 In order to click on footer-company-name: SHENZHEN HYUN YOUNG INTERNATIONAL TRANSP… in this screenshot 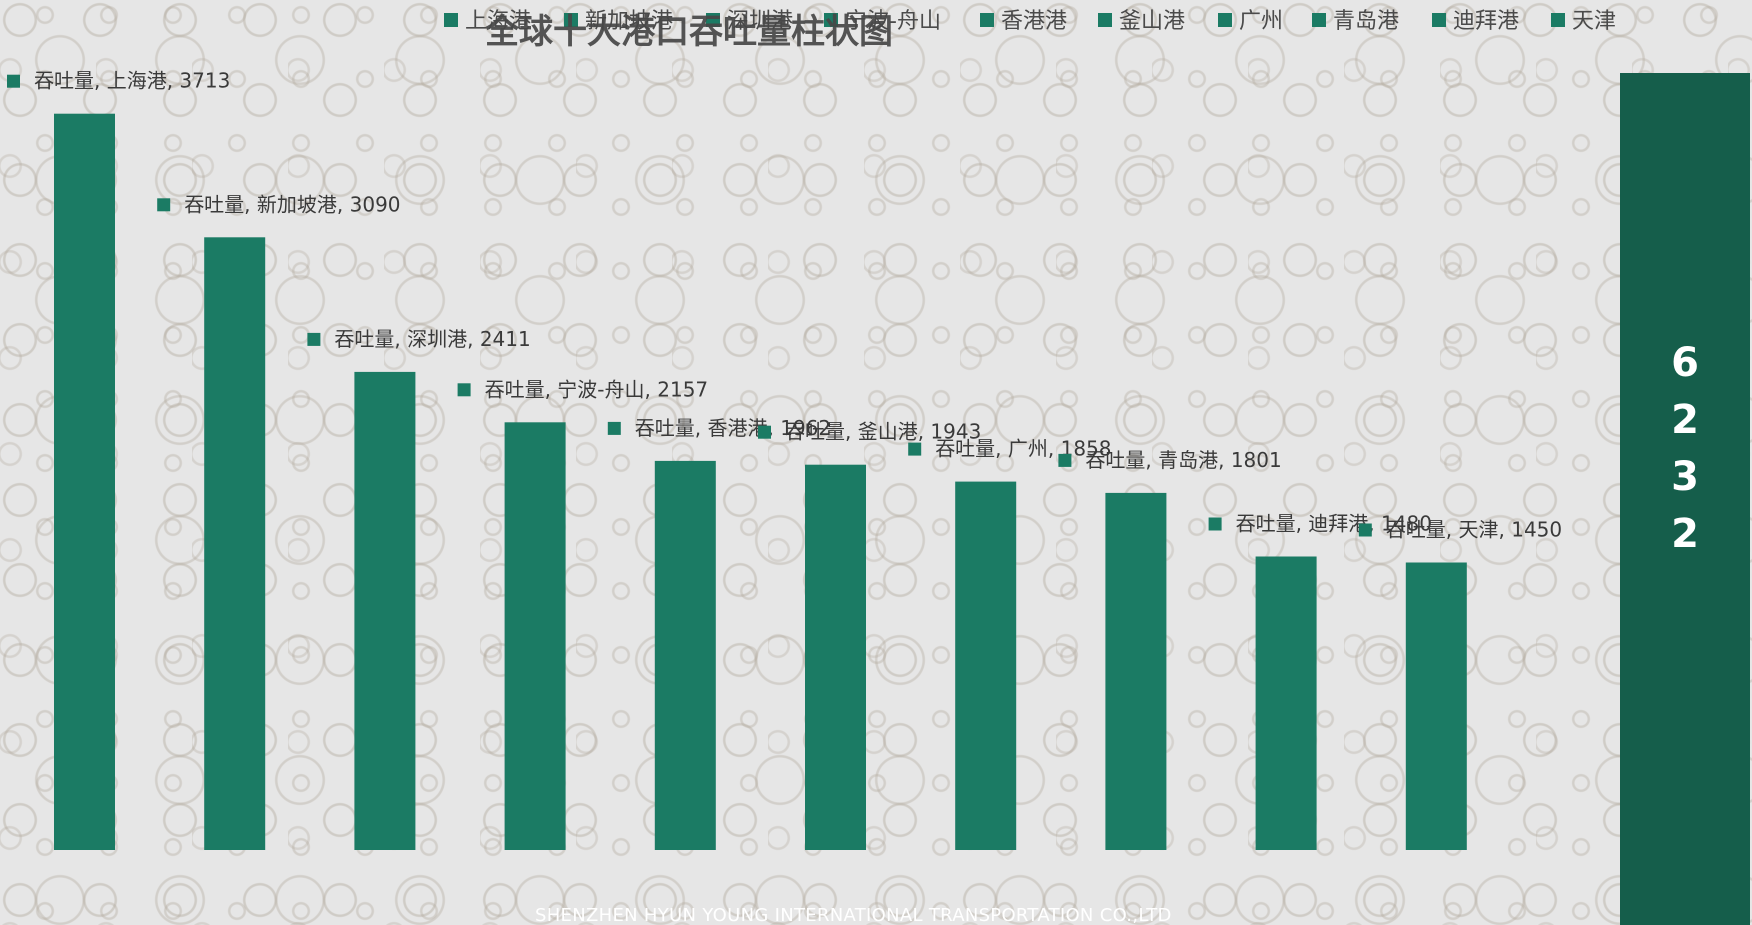, I will do `click(853, 915)`.